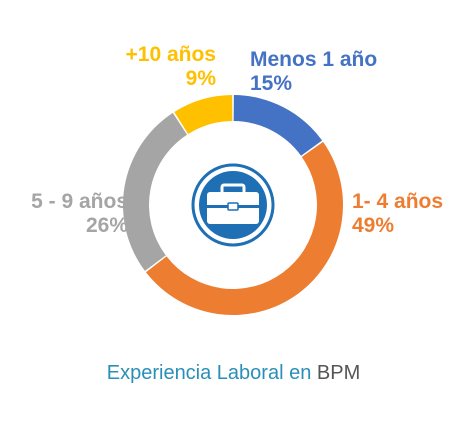 The image size is (467, 435). I want to click on caption-highlight: BPM, so click(338, 373).